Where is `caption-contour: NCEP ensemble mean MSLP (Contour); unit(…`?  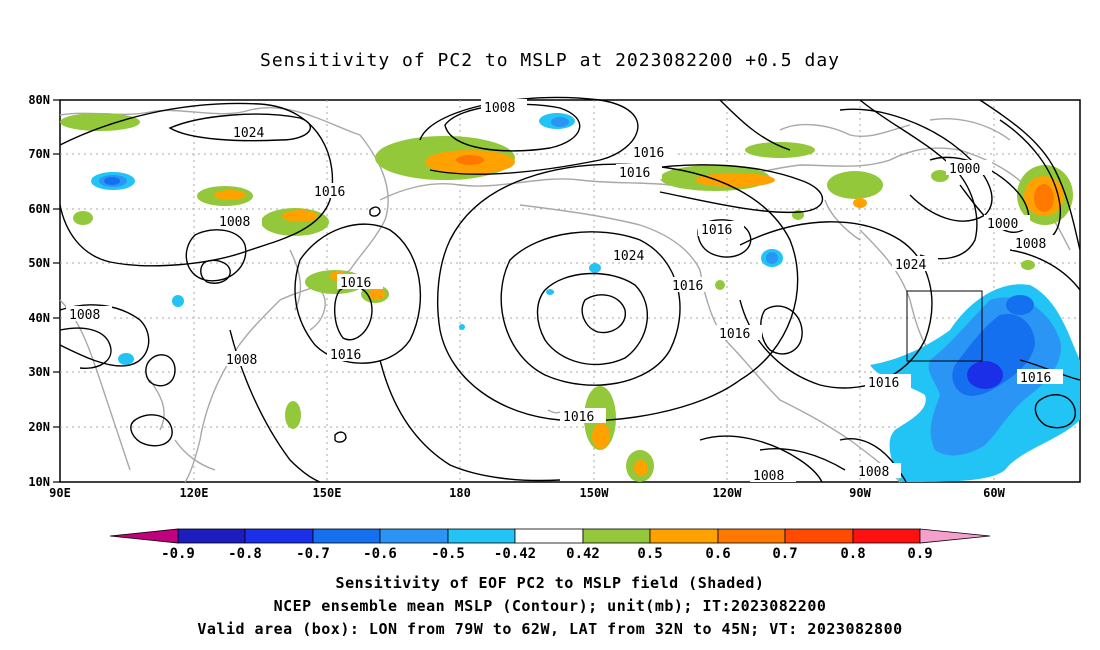
caption-contour: NCEP ensemble mean MSLP (Contour); unit(… is located at coordinates (550, 606).